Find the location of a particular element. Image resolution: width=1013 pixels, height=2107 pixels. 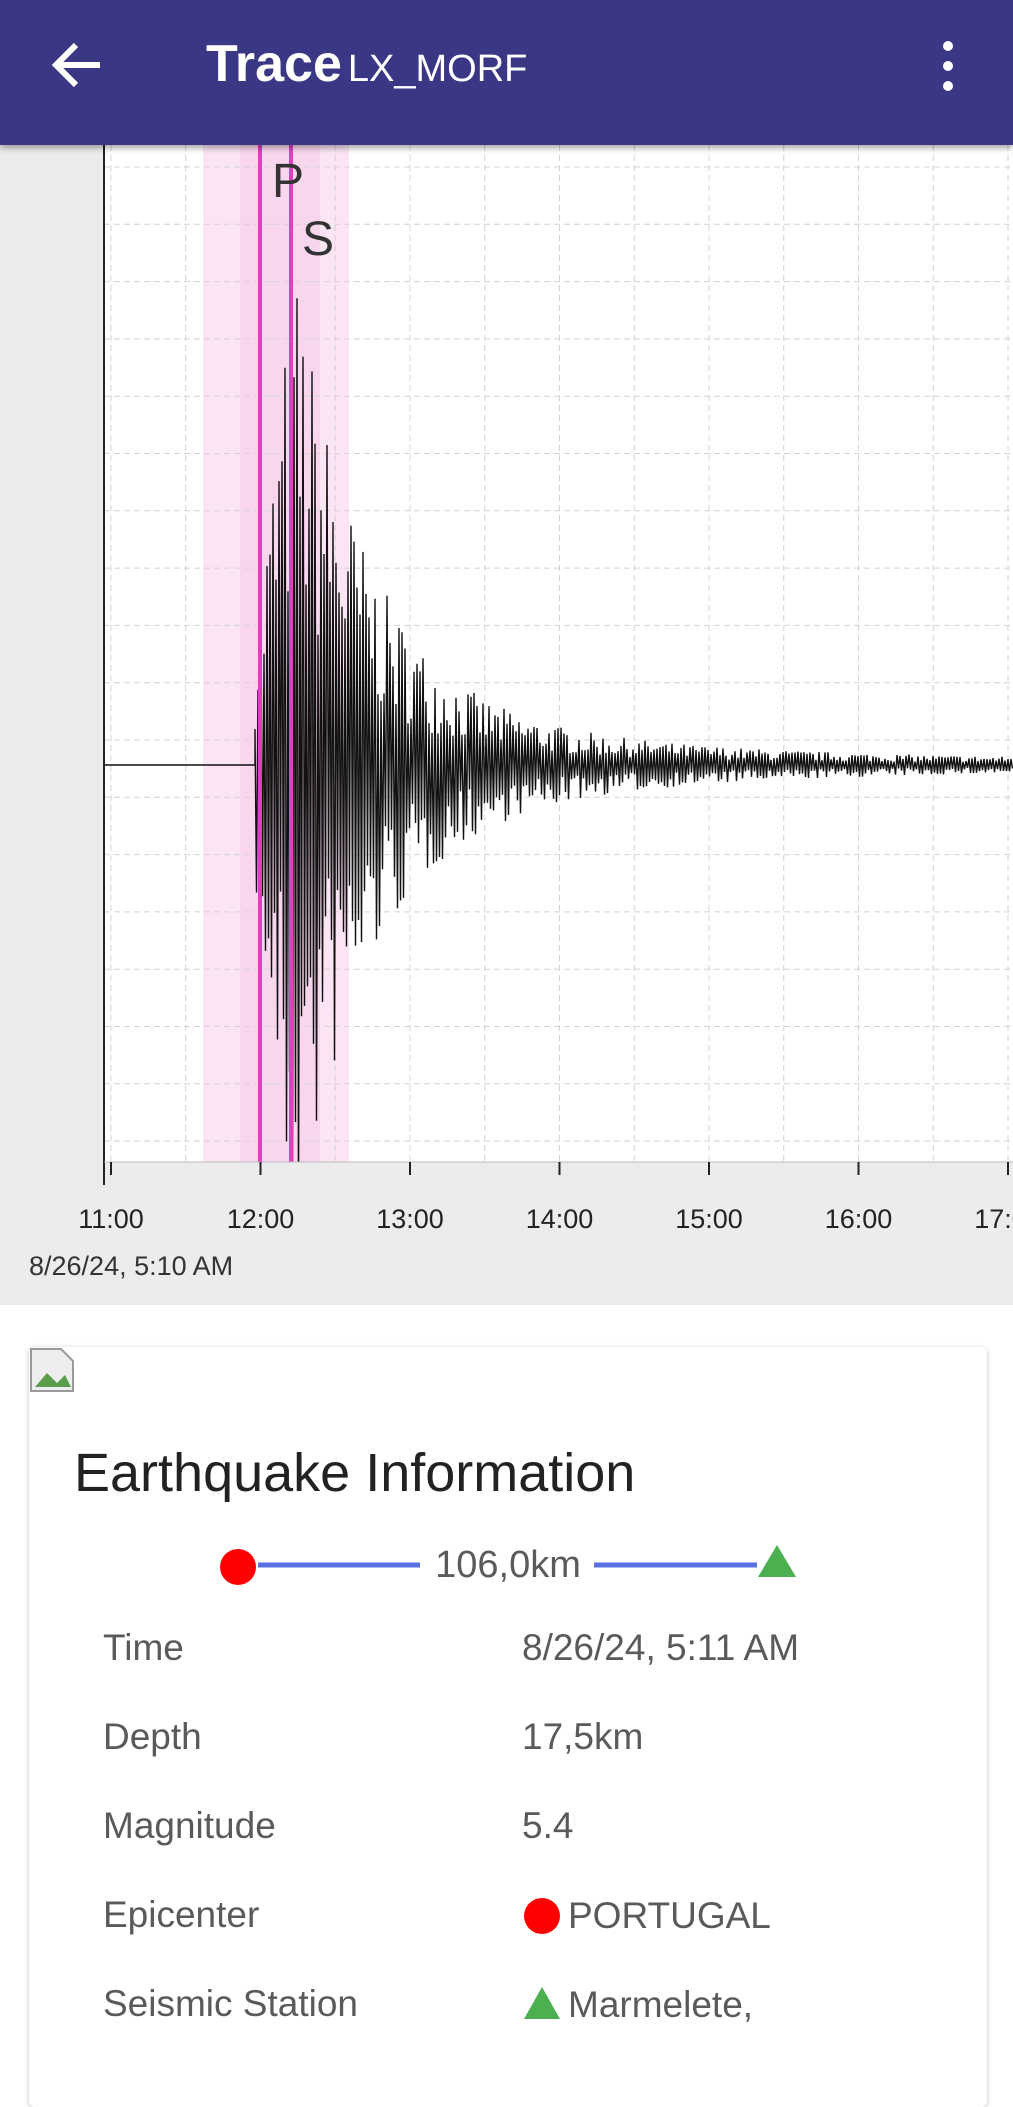

row-value: Marmelete, is located at coordinates (637, 2004).